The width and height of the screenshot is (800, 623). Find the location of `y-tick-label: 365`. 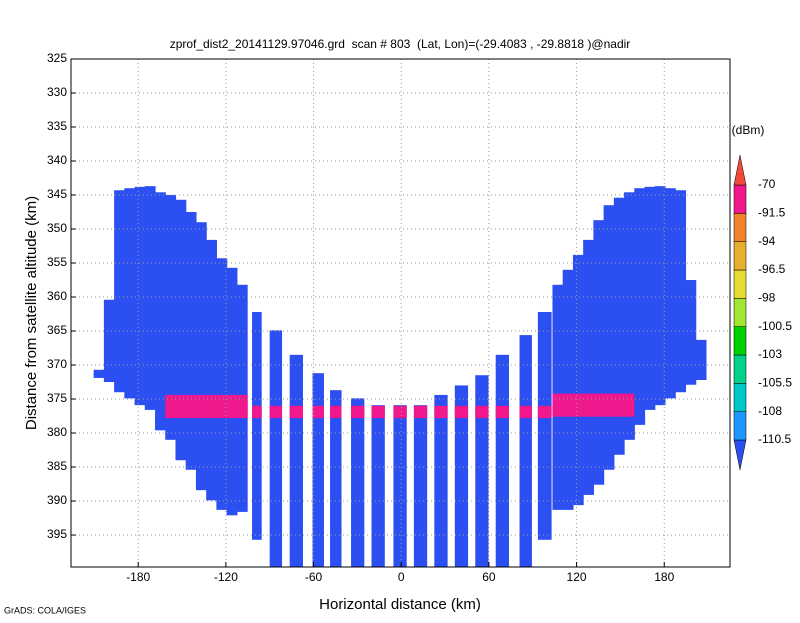

y-tick-label: 365 is located at coordinates (57, 330).